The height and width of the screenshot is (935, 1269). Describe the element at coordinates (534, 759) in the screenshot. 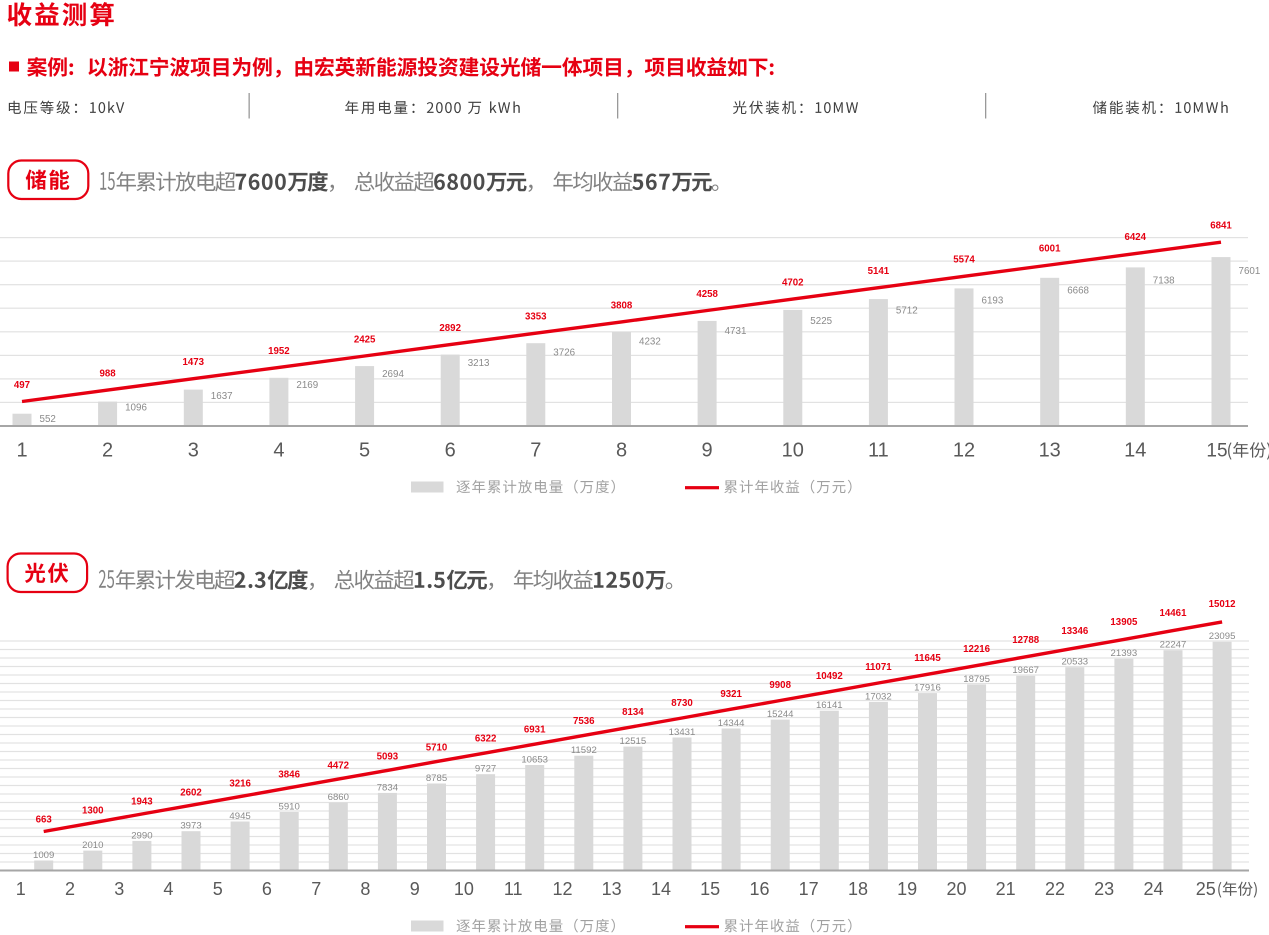

I see `svg-text: 10653` at that location.